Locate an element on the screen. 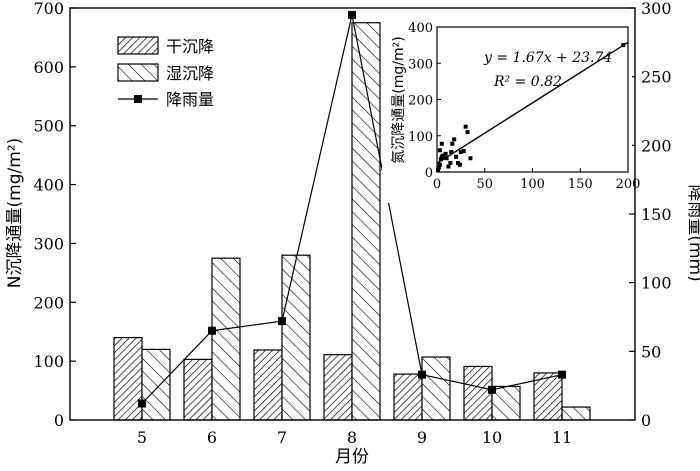 The image size is (700, 471). x-tick-label: 7 is located at coordinates (282, 437).